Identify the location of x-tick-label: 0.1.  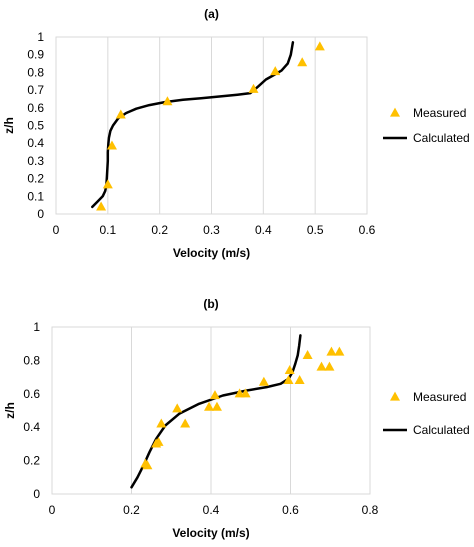
(107, 230).